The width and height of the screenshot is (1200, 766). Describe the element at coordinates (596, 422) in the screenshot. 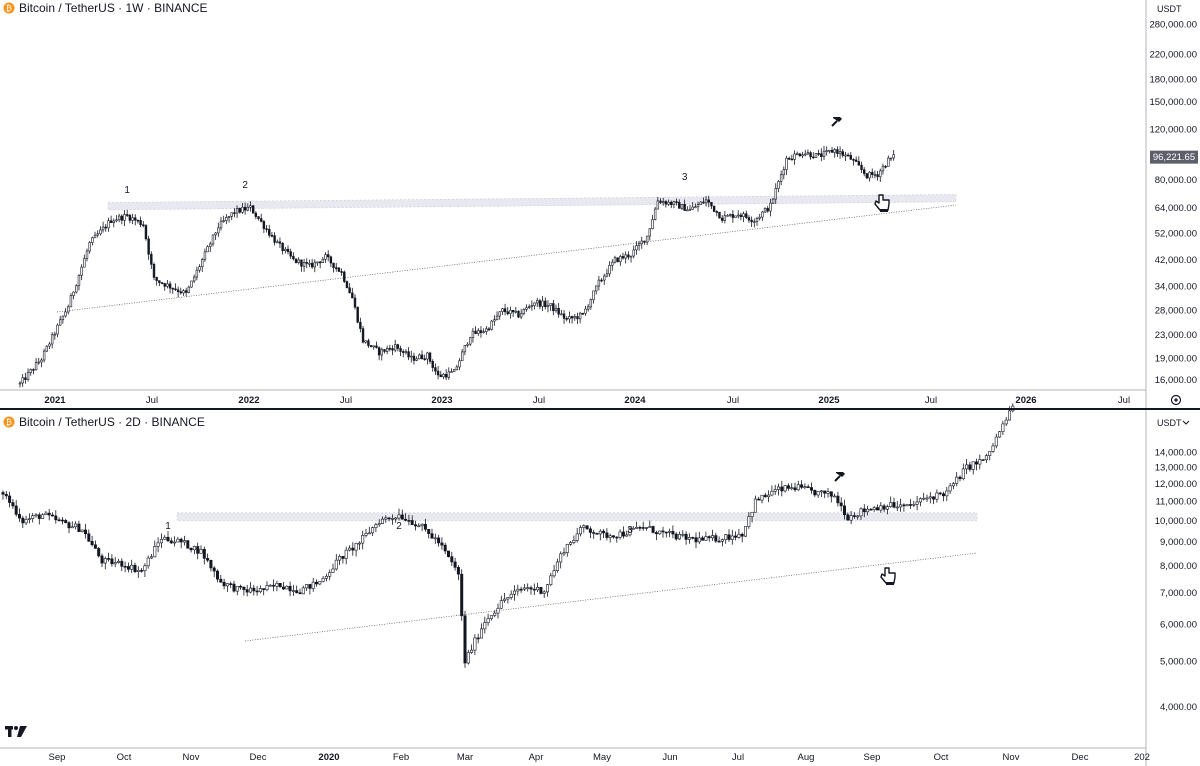

I see `bottom-symbol-header: ₿ Bitcoin / TetherUS · 2D · BINANCE USDT` at that location.